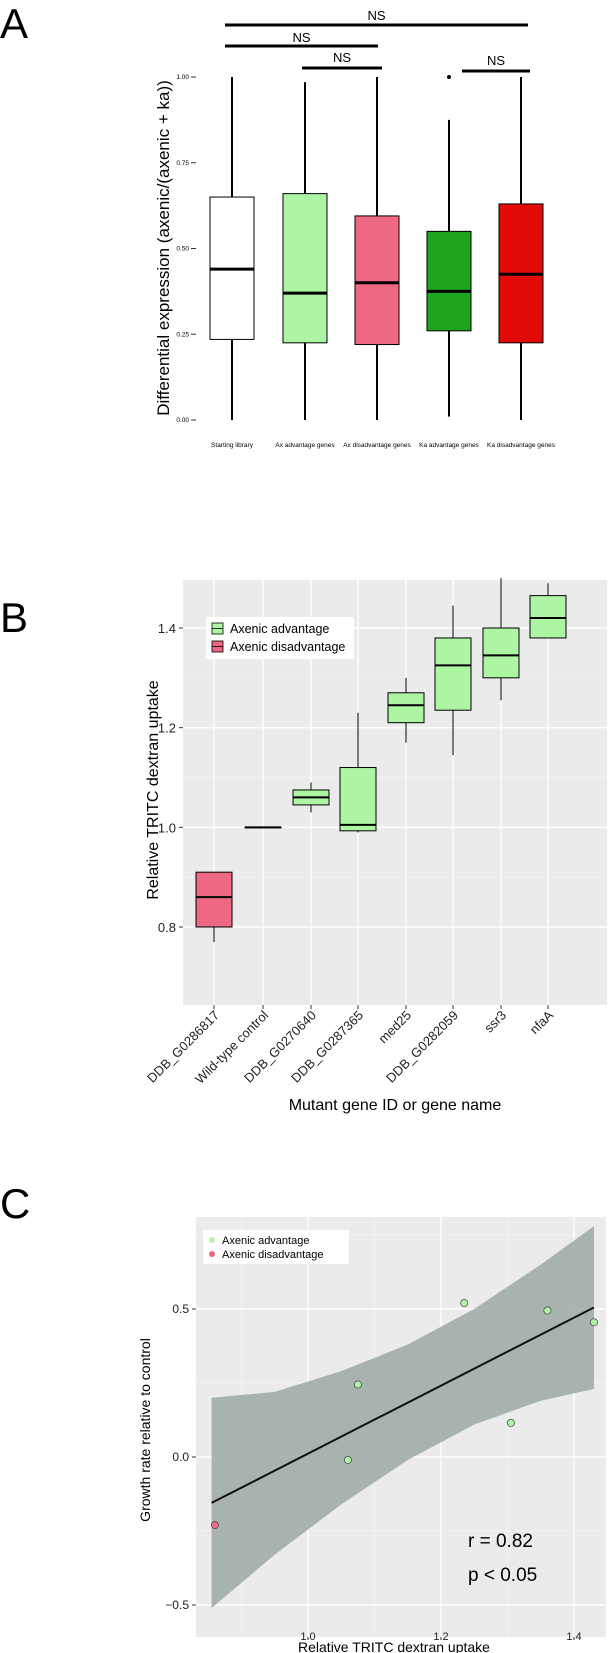 This screenshot has height=1653, width=613. I want to click on x-axis-label: Relative TRITC dextran uptake, so click(394, 1646).